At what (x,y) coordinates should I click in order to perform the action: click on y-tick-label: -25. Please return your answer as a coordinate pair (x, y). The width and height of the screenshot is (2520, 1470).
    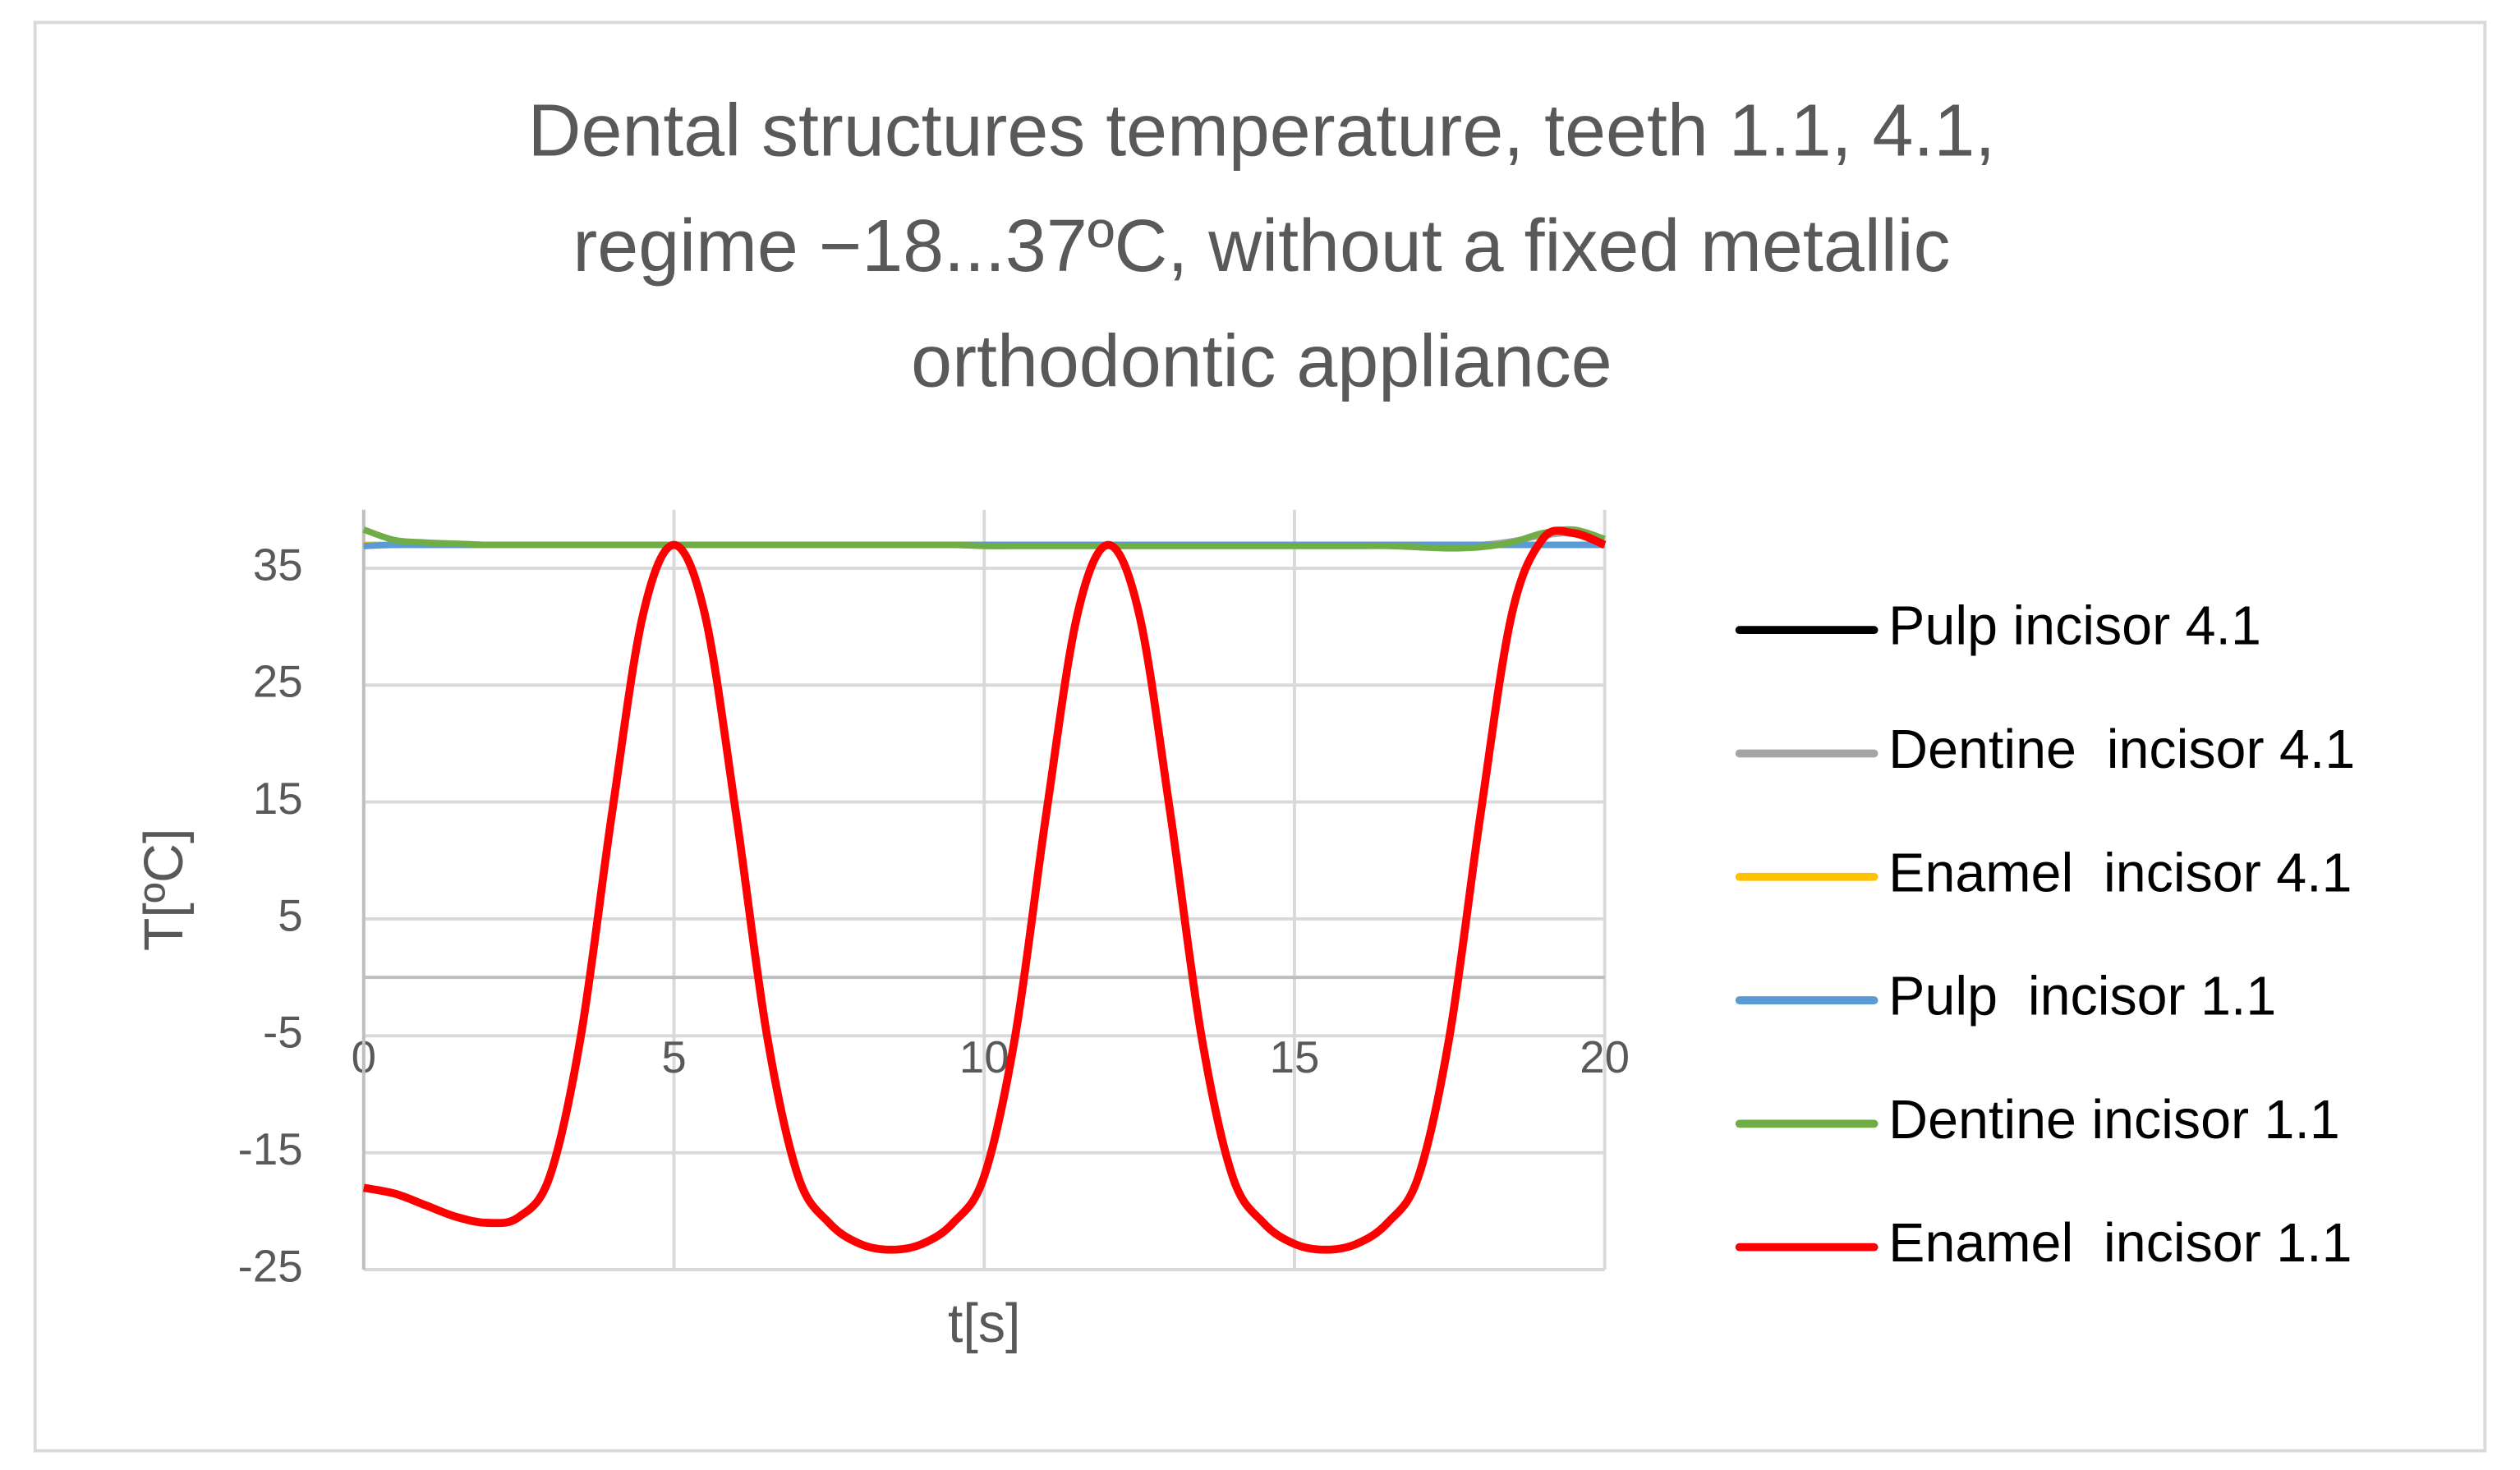
    Looking at the image, I should click on (270, 1266).